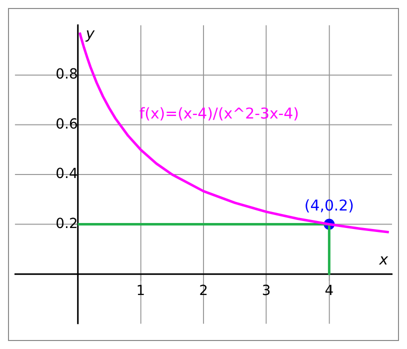 This screenshot has height=349, width=407. I want to click on y-tick-label: 0.6, so click(67, 124).